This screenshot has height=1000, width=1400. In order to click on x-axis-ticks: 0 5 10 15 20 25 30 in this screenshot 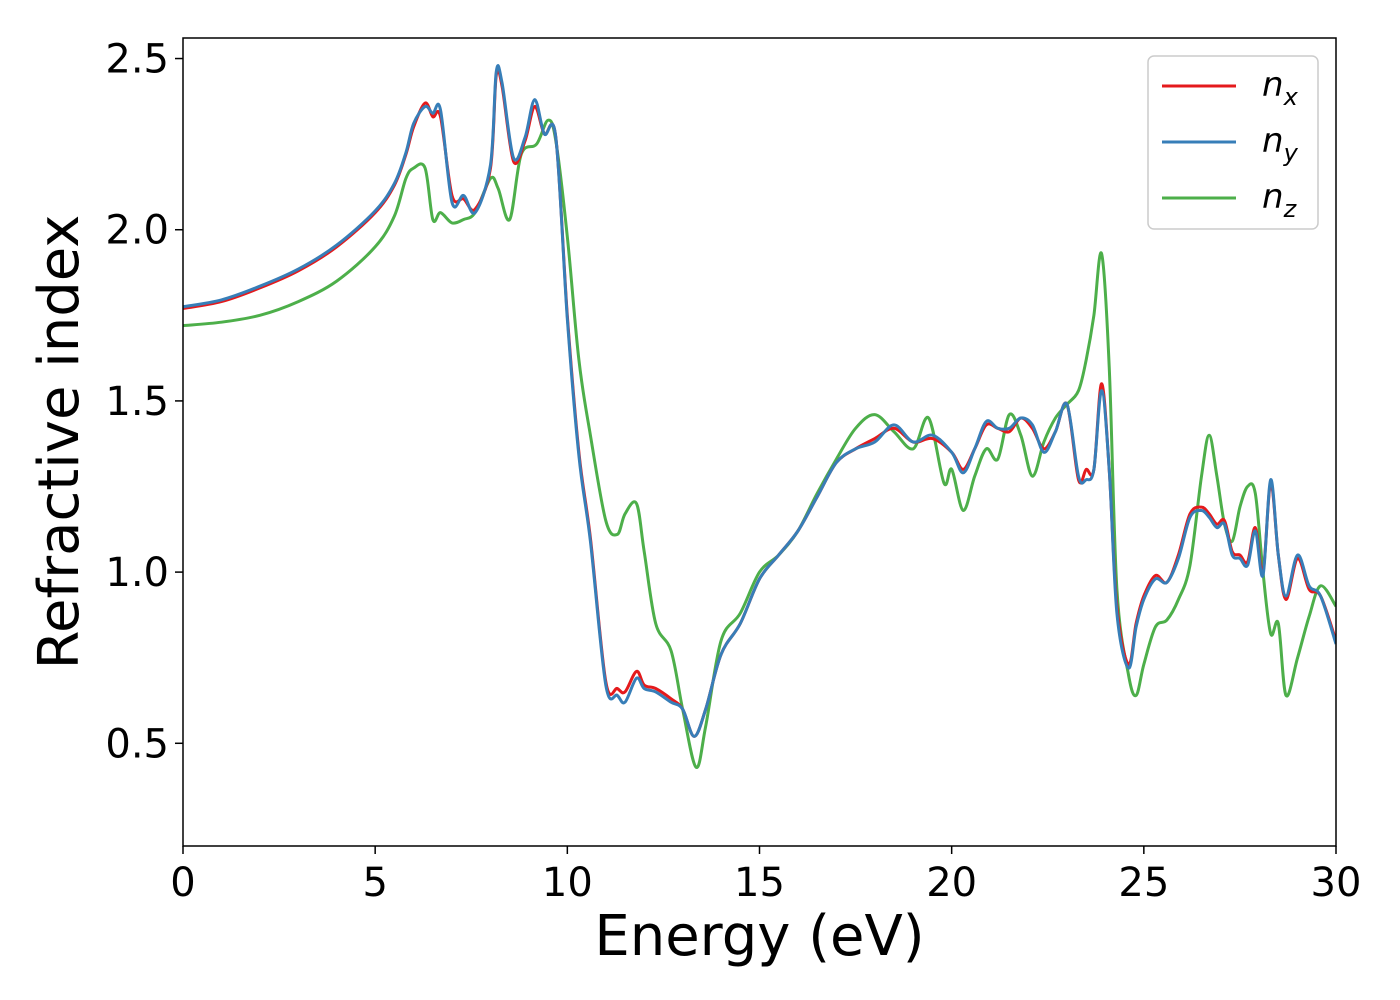, I will do `click(765, 876)`.